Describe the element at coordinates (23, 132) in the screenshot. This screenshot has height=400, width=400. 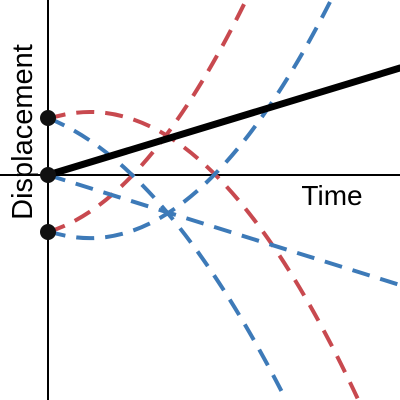
I see `y-axis-label: Displacement` at that location.